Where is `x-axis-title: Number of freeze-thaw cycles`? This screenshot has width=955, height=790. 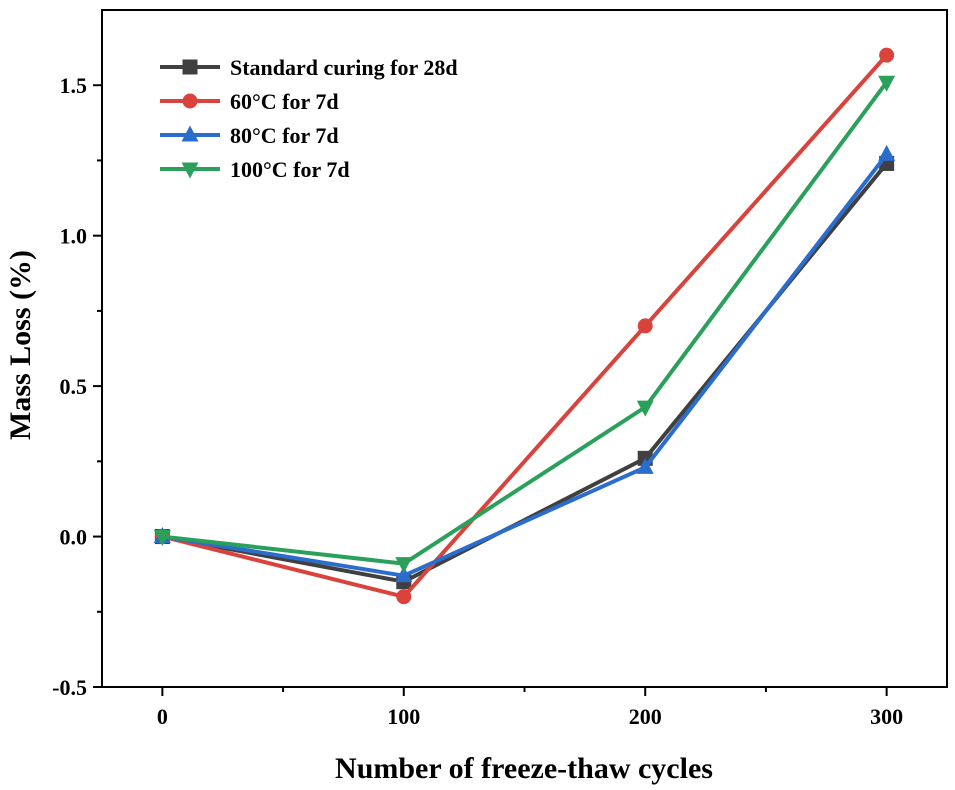 x-axis-title: Number of freeze-thaw cycles is located at coordinates (524, 768).